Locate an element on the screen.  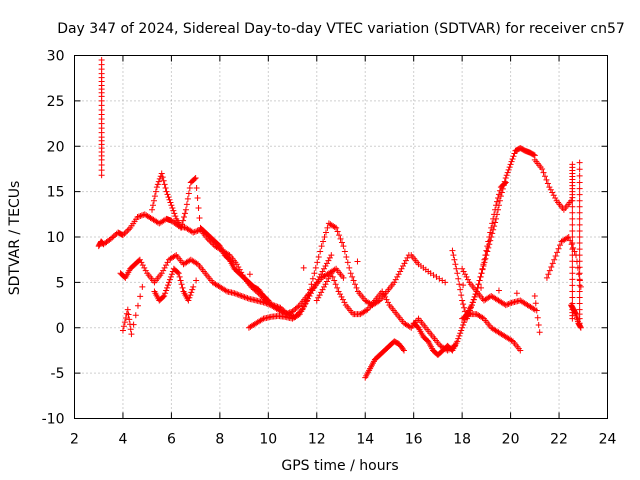
x-axis-label: GPS time / hours is located at coordinates (339, 466).